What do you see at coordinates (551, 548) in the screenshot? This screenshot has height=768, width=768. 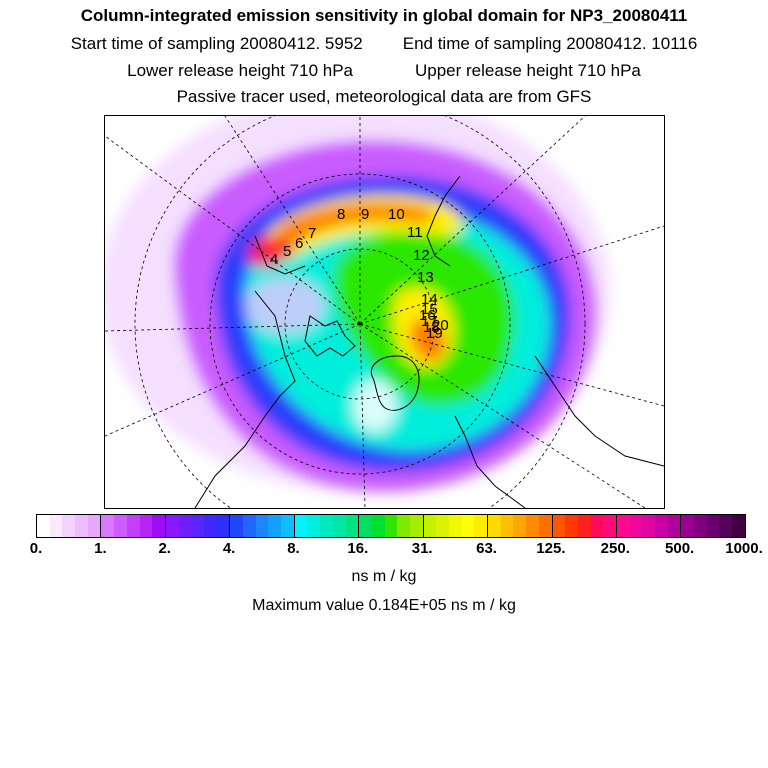 I see `colorbar-tick-label: 125.` at bounding box center [551, 548].